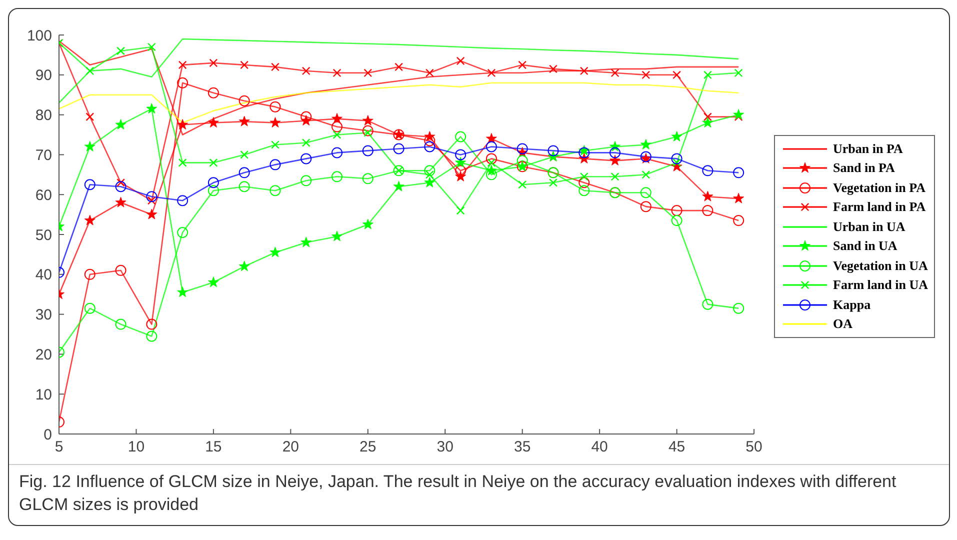 This screenshot has height=540, width=957. I want to click on y-tick-label: 80, so click(43, 115).